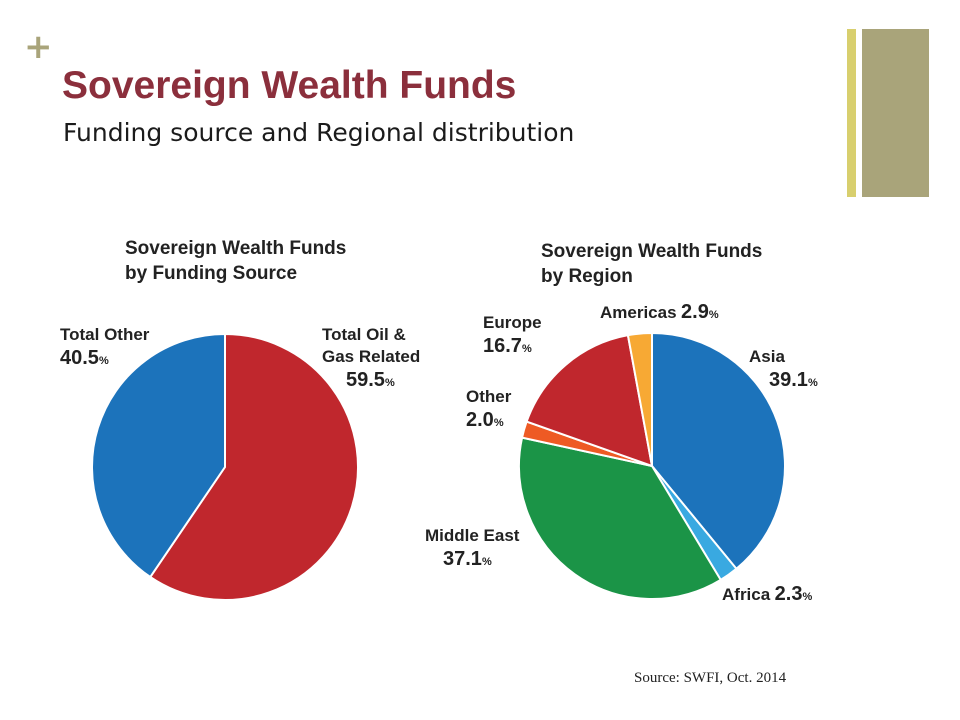 The height and width of the screenshot is (720, 960). What do you see at coordinates (587, 276) in the screenshot?
I see `region-chart-title-line2: by Region` at bounding box center [587, 276].